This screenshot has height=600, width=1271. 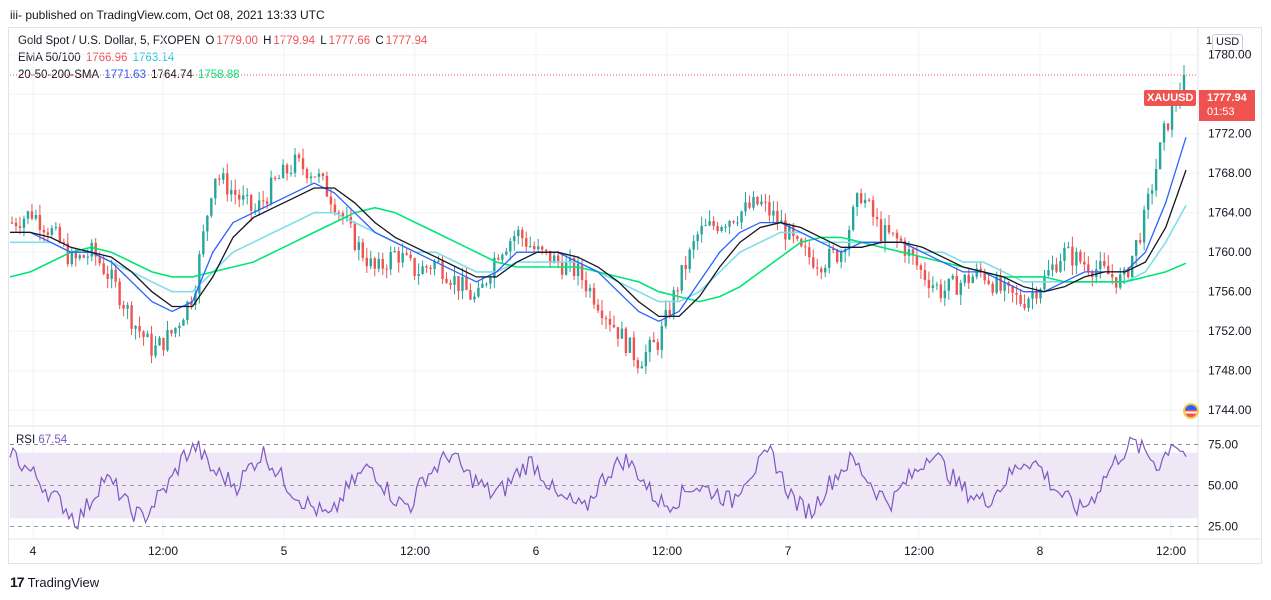 I want to click on symbol-price-tag: XAUUSD, so click(x=1170, y=98).